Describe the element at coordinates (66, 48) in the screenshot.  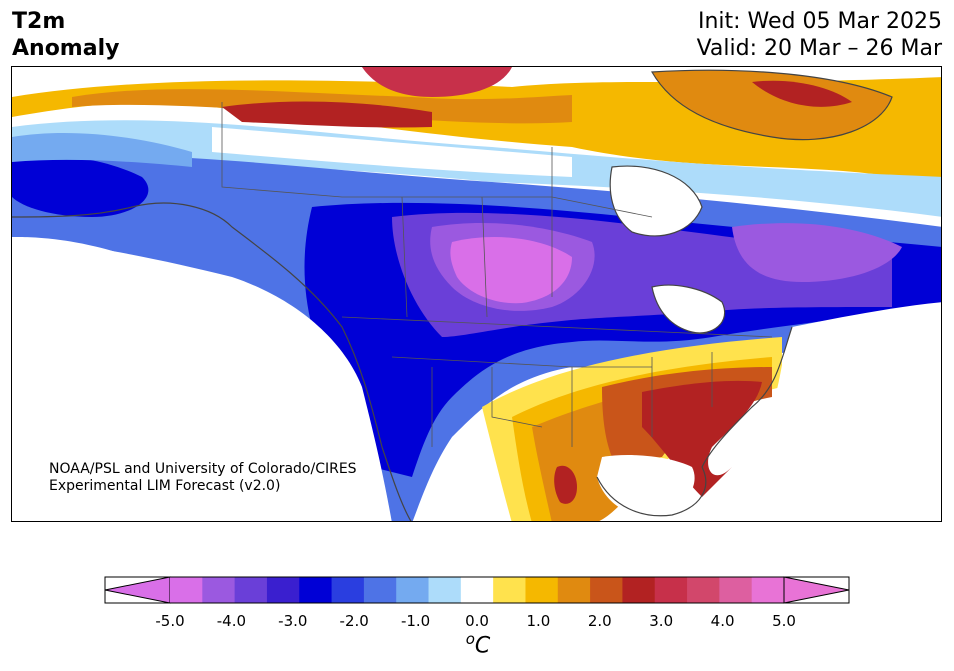
I see `title-line-anomaly: Anomaly` at that location.